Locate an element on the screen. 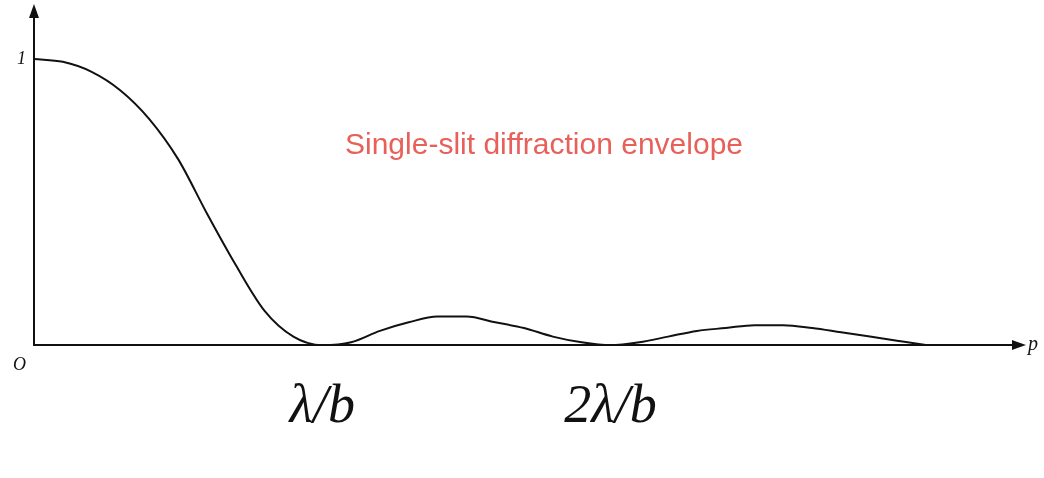 The height and width of the screenshot is (478, 1044). text: O is located at coordinates (19, 363).